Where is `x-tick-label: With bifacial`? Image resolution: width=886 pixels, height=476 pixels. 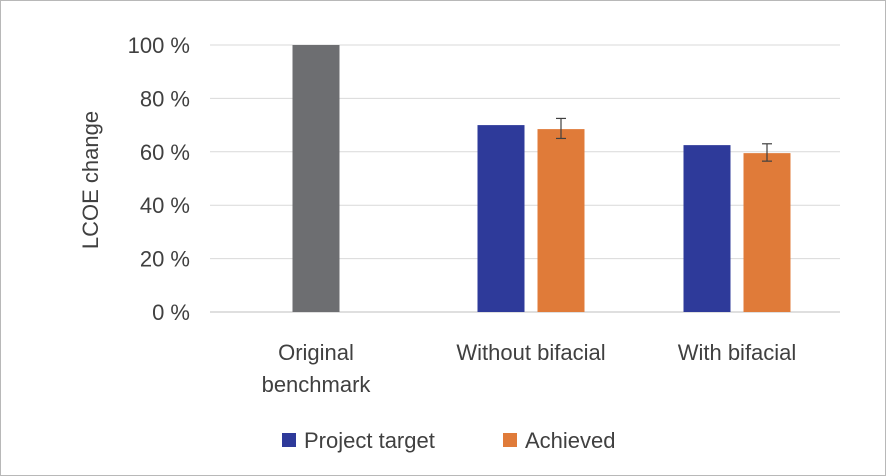
x-tick-label: With bifacial is located at coordinates (737, 352).